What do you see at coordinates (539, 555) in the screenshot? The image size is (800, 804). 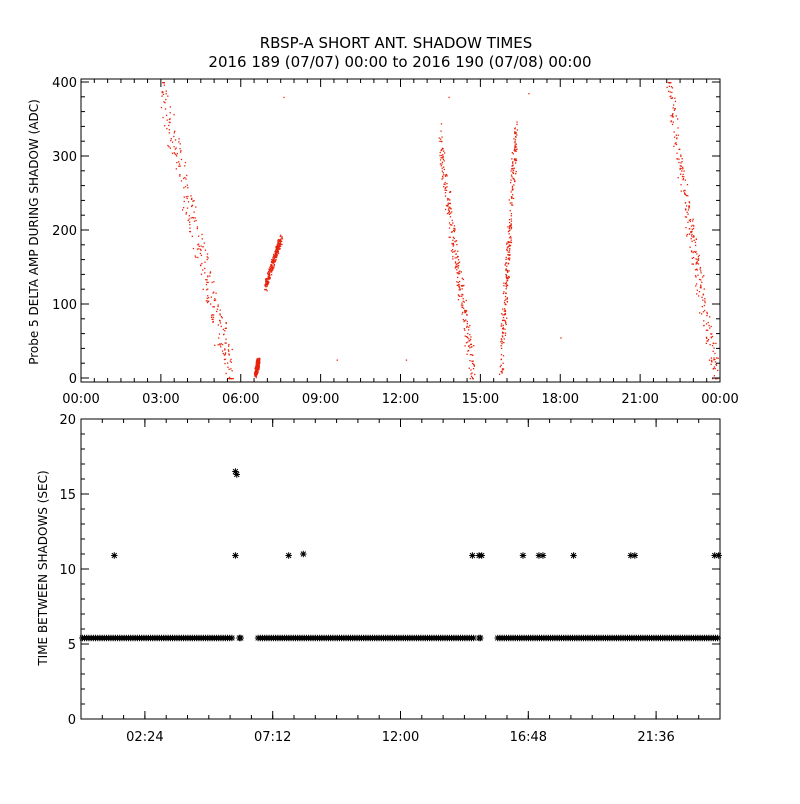 I see `bottom-data-point` at bounding box center [539, 555].